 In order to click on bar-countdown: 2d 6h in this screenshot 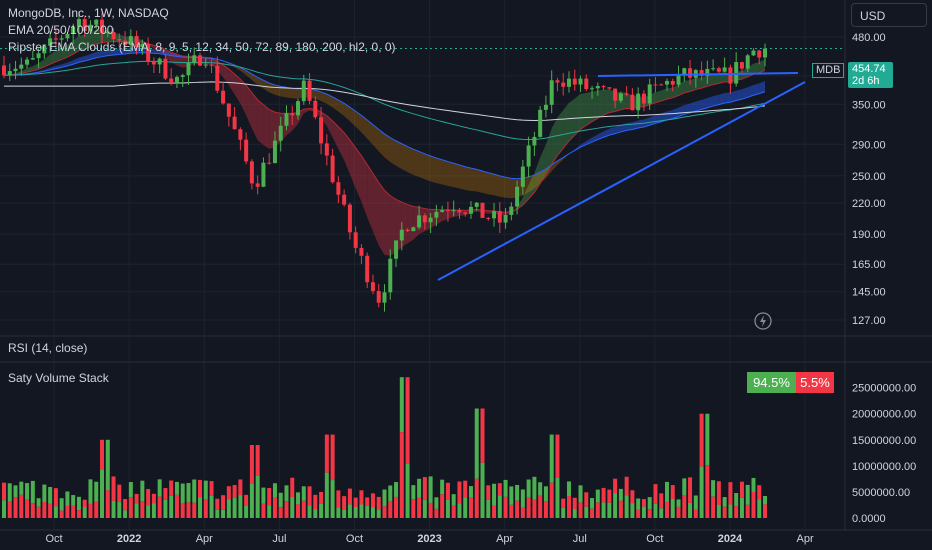, I will do `click(866, 81)`.